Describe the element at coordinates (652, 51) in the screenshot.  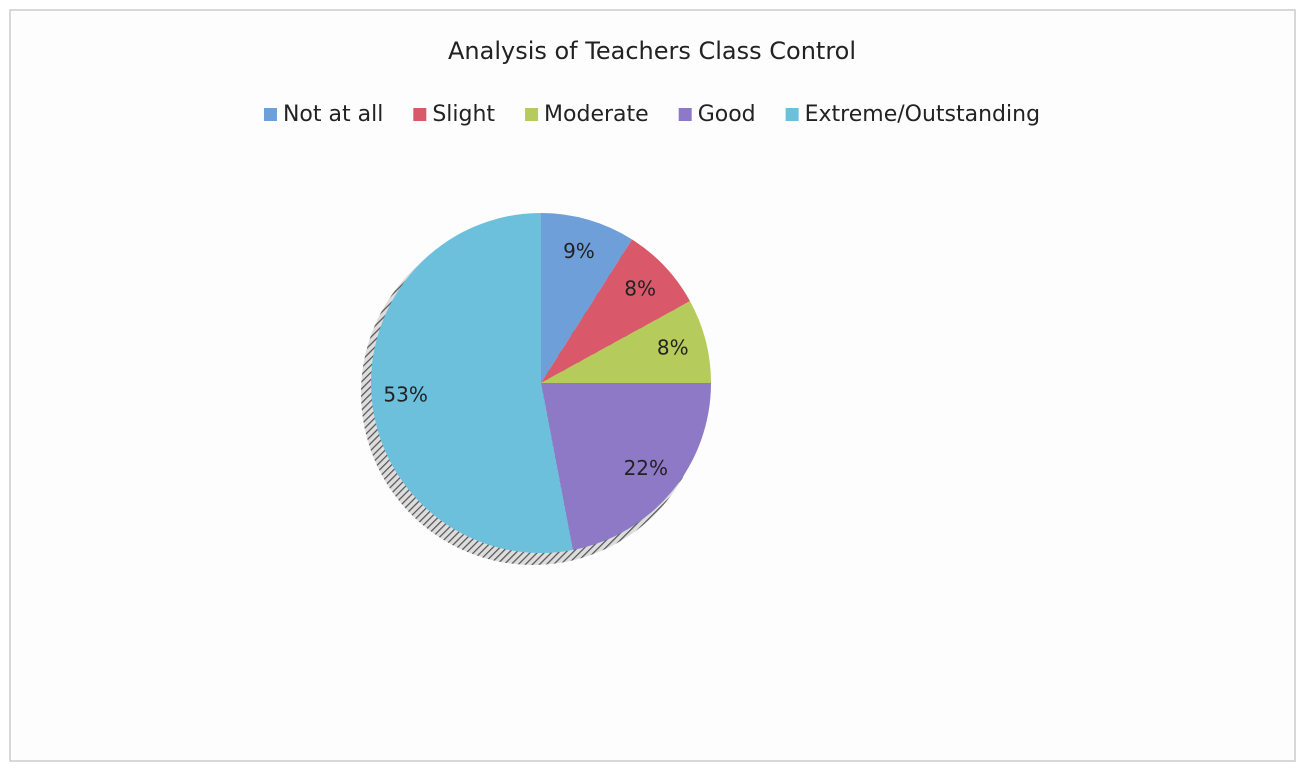
I see `chart-title: Analysis of Teachers Class Control` at that location.